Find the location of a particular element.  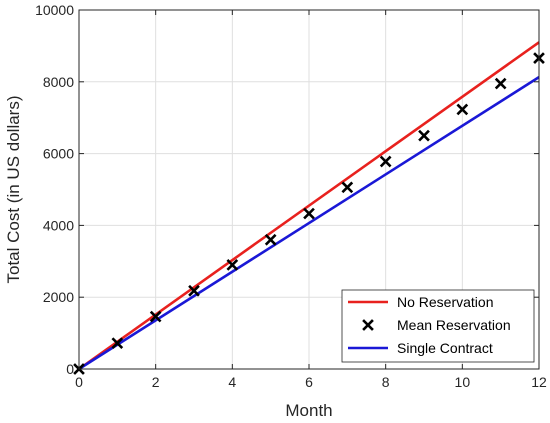

x-tick-label: 8 is located at coordinates (386, 382).